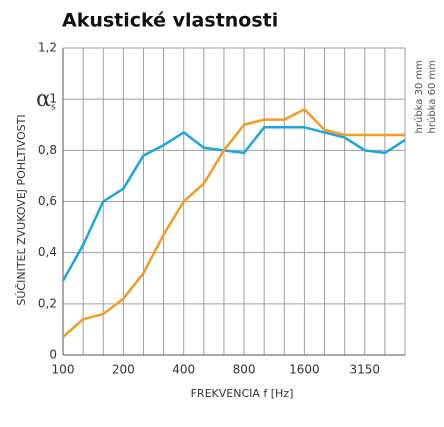 This screenshot has width=444, height=427. What do you see at coordinates (432, 96) in the screenshot?
I see `legend-label: hrúbka 60 mm` at bounding box center [432, 96].